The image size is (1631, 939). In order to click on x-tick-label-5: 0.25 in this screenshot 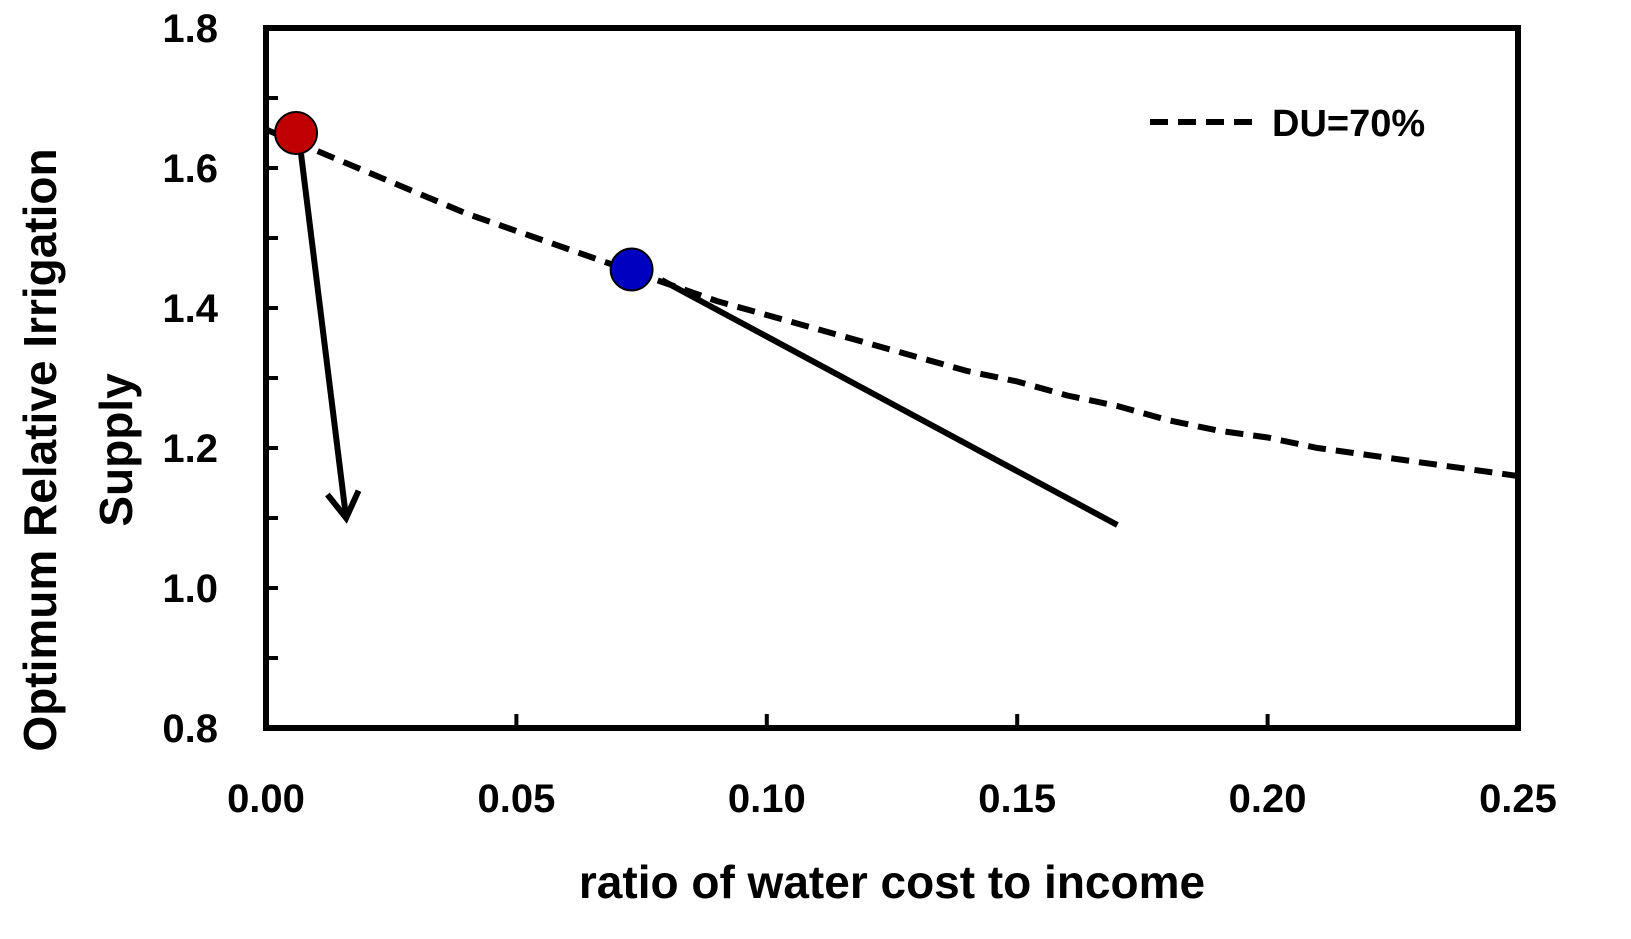, I will do `click(1518, 799)`.